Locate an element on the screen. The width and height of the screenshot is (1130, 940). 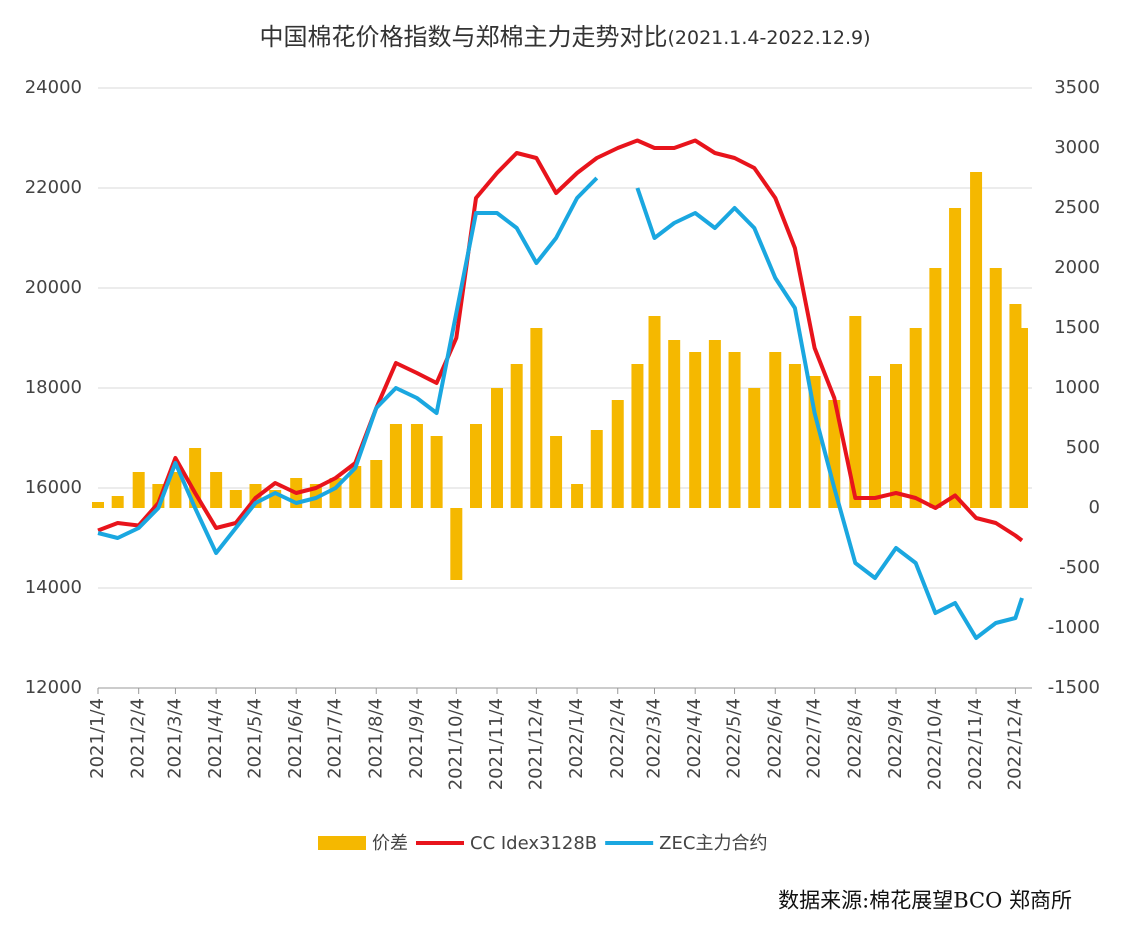
x-tick-label: 2022/1/4 is located at coordinates (576, 738).